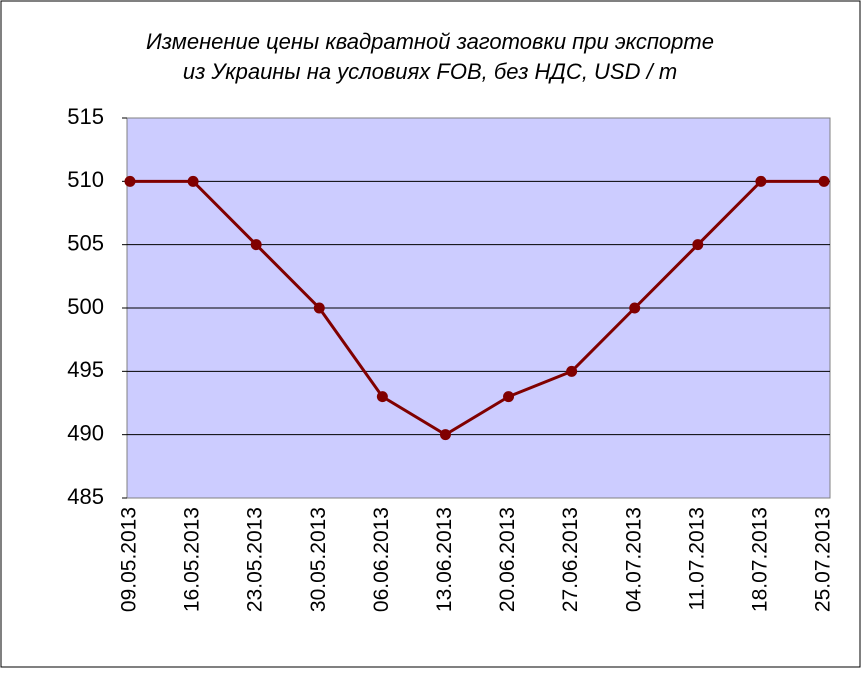  What do you see at coordinates (85, 116) in the screenshot?
I see `y-tick-label: 515` at bounding box center [85, 116].